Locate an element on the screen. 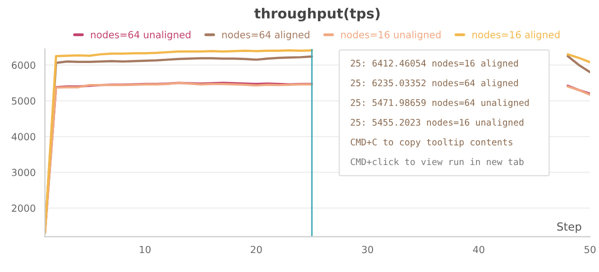 This screenshot has height=272, width=599. x-tick-label: 40 is located at coordinates (478, 250).